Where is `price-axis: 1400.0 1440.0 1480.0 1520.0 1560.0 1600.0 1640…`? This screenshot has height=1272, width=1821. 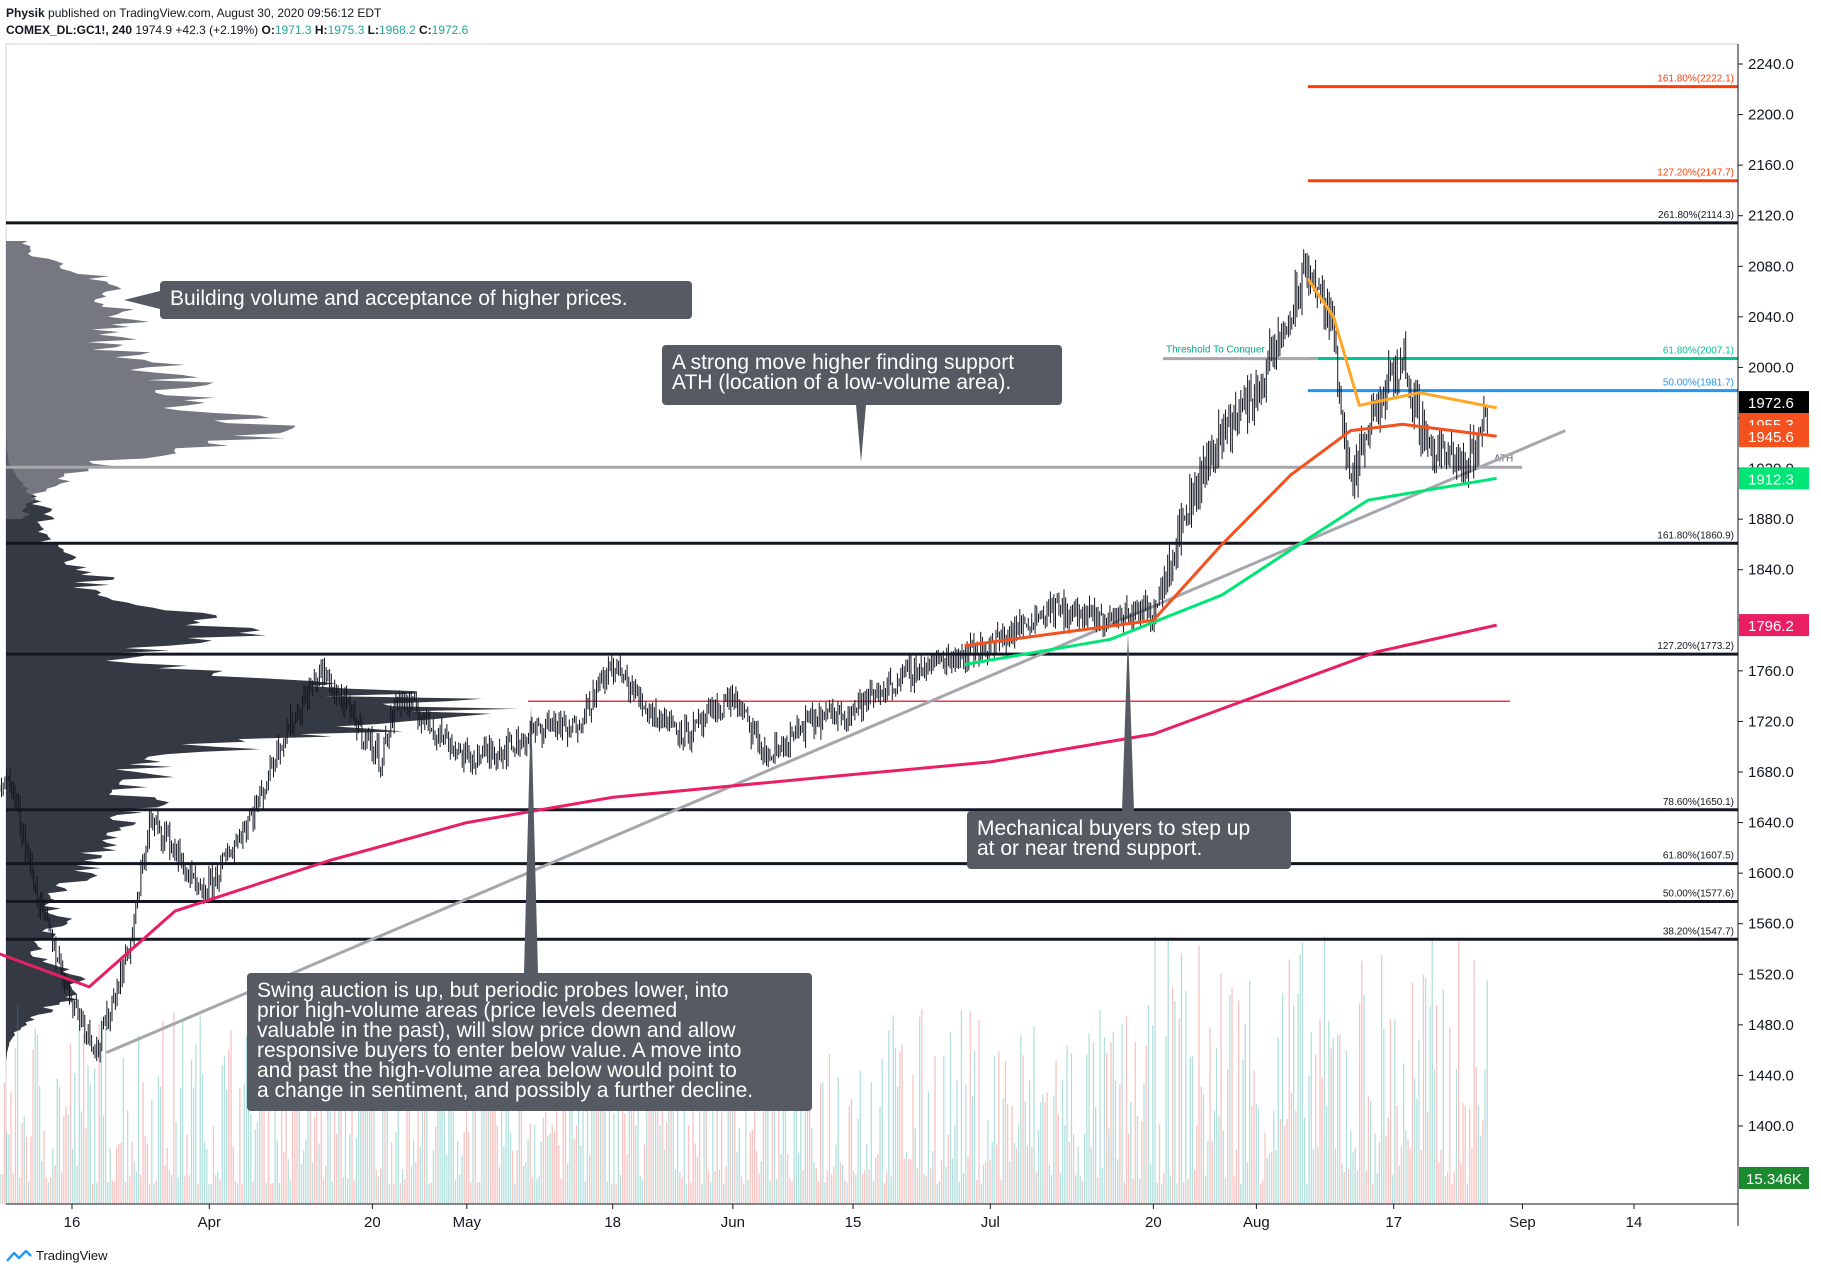
price-axis: 1400.0 1440.0 1480.0 1520.0 1560.0 1600.0 1640… is located at coordinates (1766, 595).